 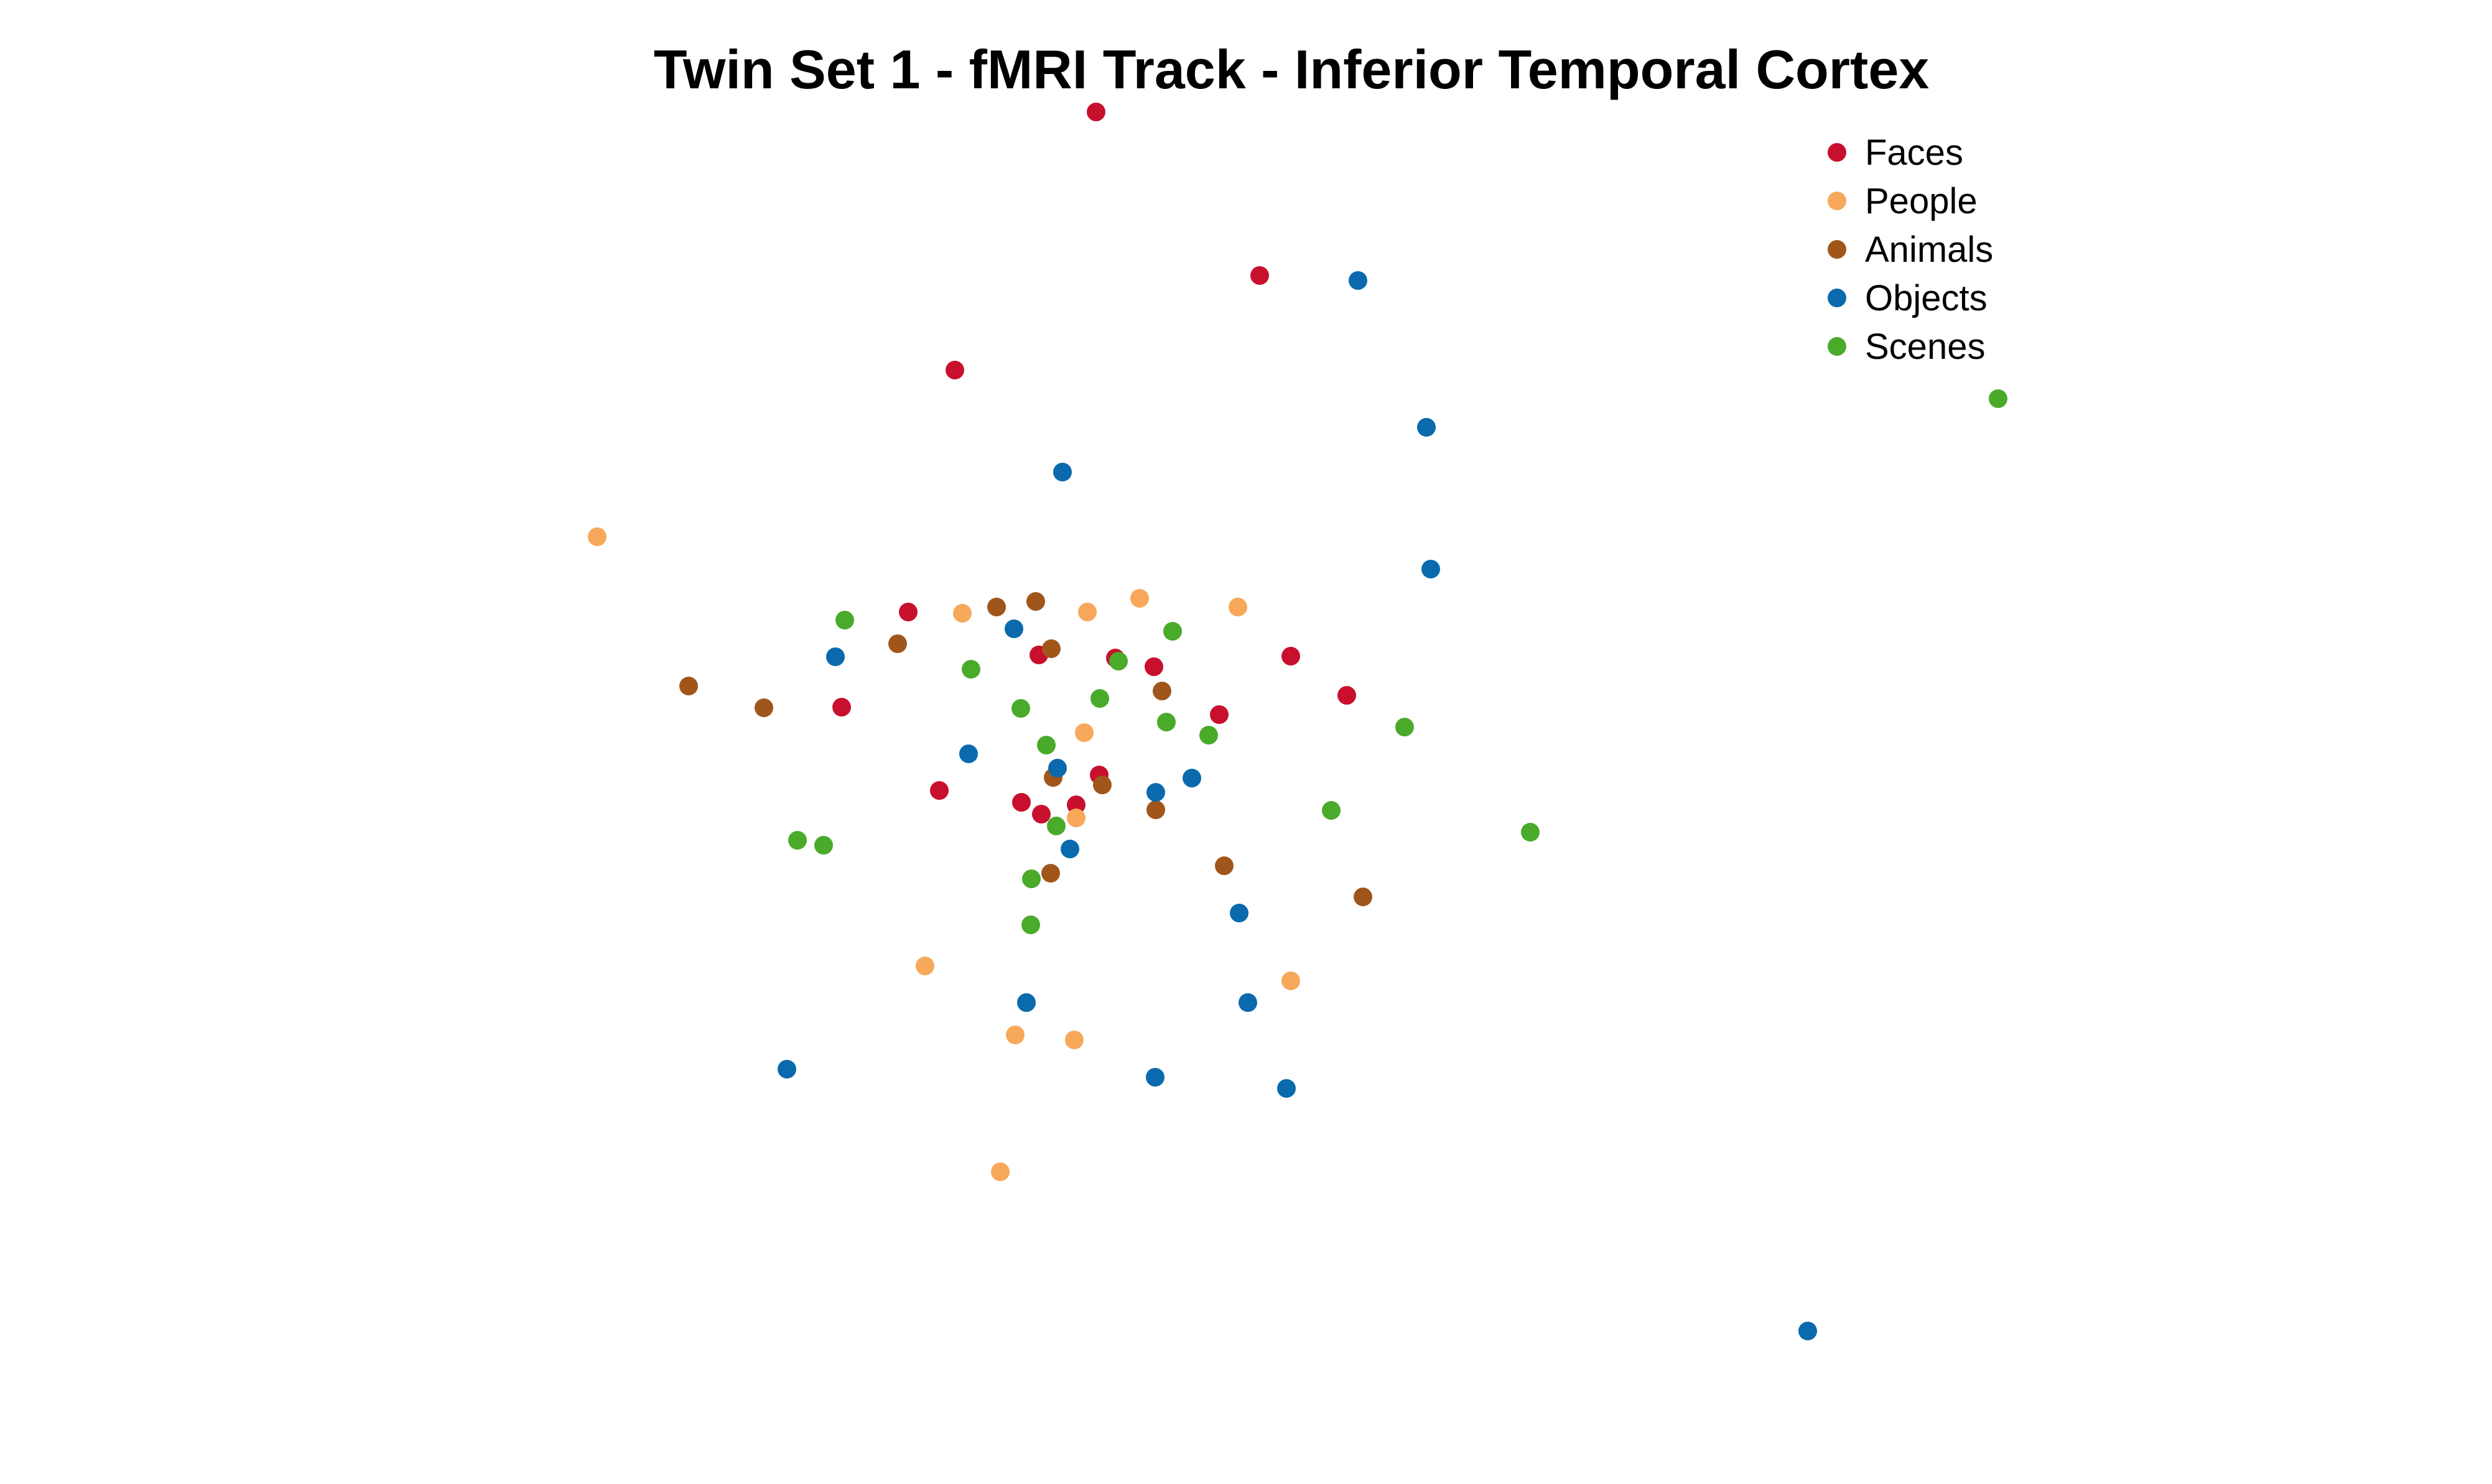 What do you see at coordinates (1929, 250) in the screenshot?
I see `legend-label-animals: Animals` at bounding box center [1929, 250].